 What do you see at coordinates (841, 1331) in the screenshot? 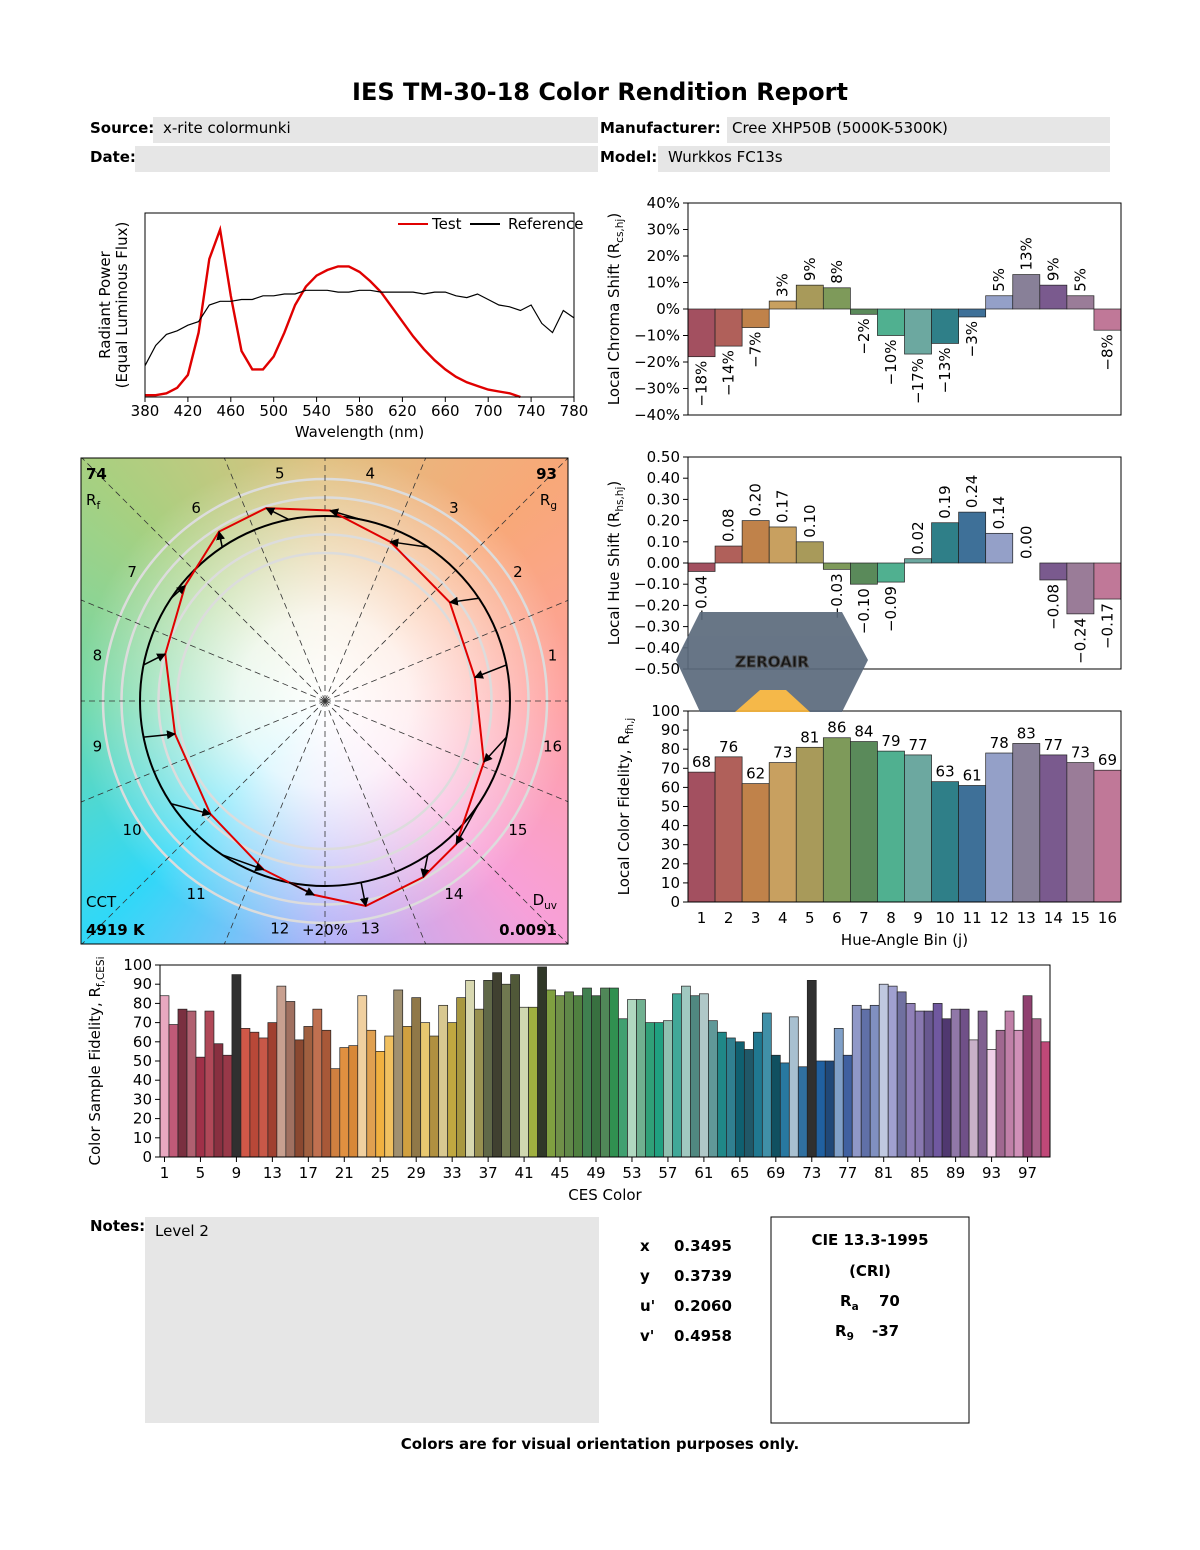
I see `r9-symbol-part: R` at bounding box center [841, 1331].